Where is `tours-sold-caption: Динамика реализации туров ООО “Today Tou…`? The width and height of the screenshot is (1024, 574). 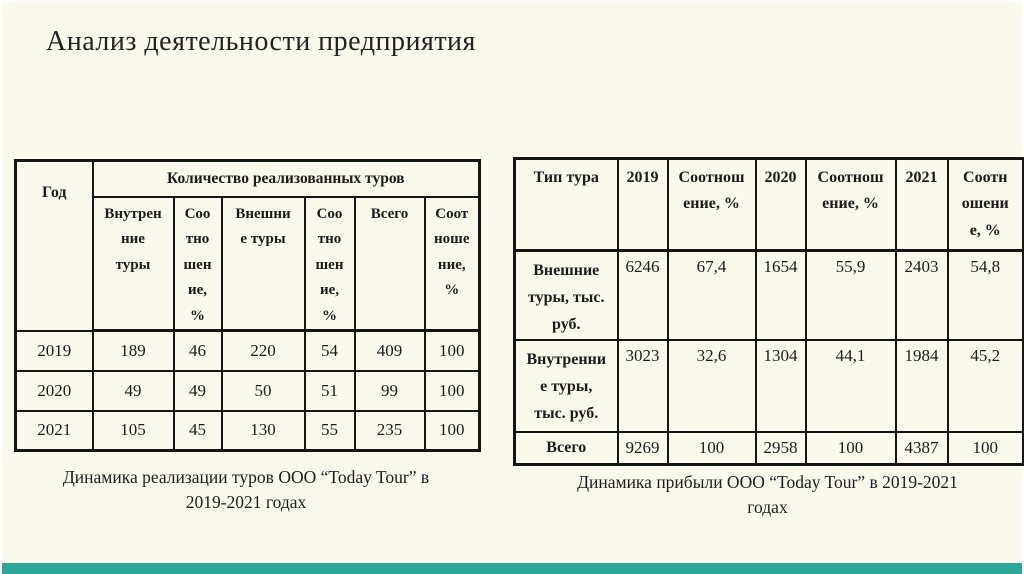 tours-sold-caption: Динамика реализации туров ООО “Today Tou… is located at coordinates (246, 490).